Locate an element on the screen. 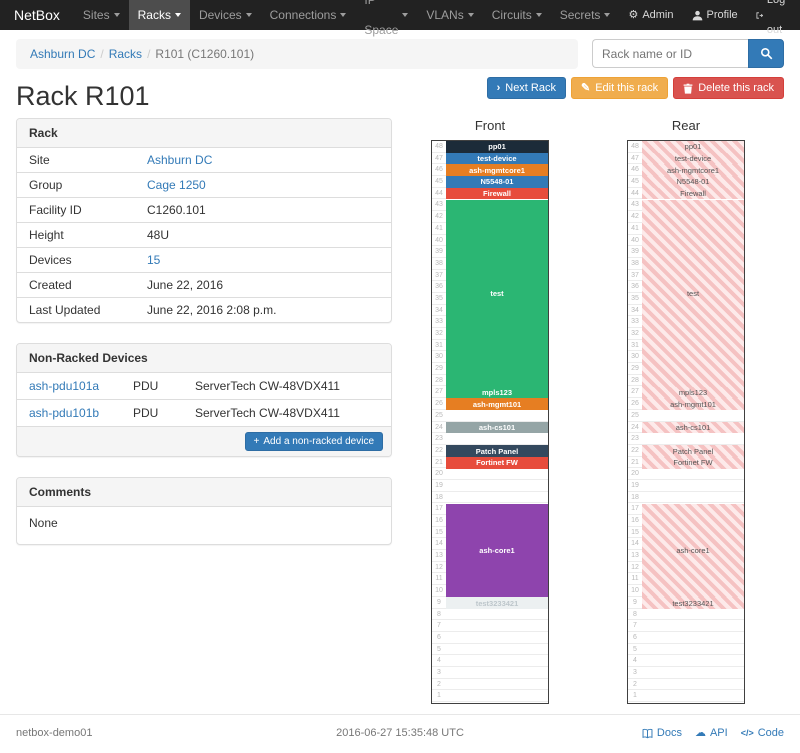 This screenshot has height=753, width=800. attr-value: 15 is located at coordinates (263, 260).